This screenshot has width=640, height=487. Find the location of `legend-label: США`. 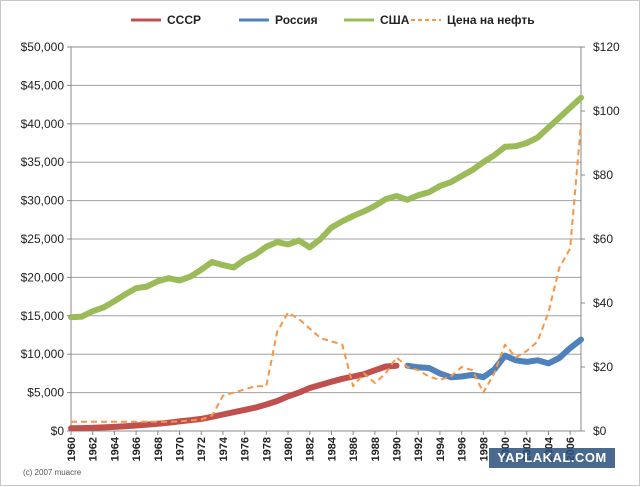

legend-label: США is located at coordinates (395, 20).